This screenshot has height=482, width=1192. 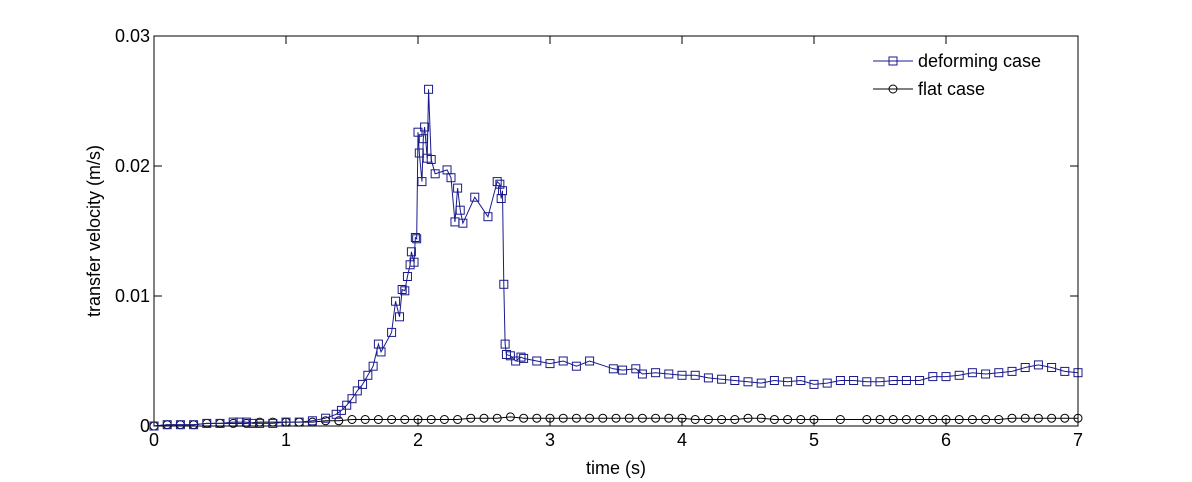 I want to click on x-tick-label: 0, so click(x=154, y=440).